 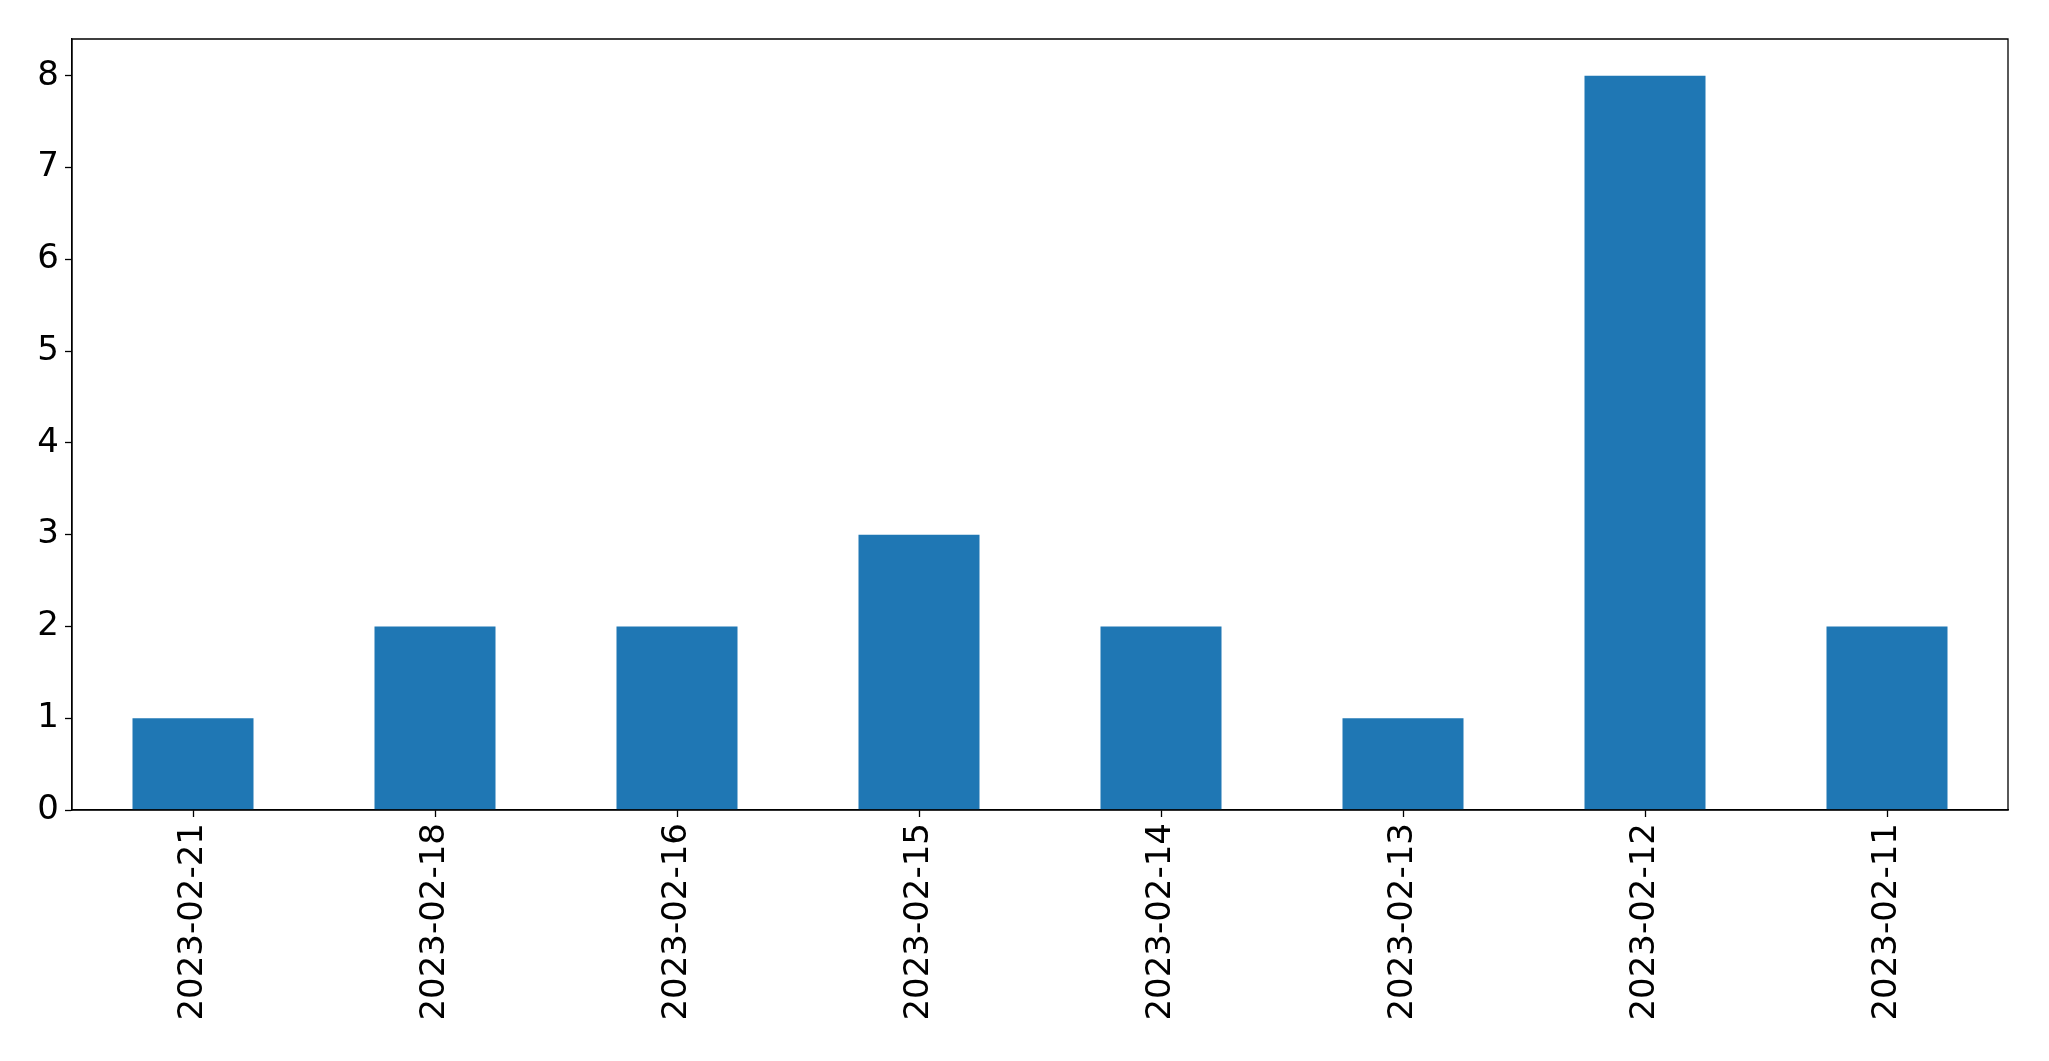 What do you see at coordinates (48, 439) in the screenshot?
I see `y-tick-label: 4` at bounding box center [48, 439].